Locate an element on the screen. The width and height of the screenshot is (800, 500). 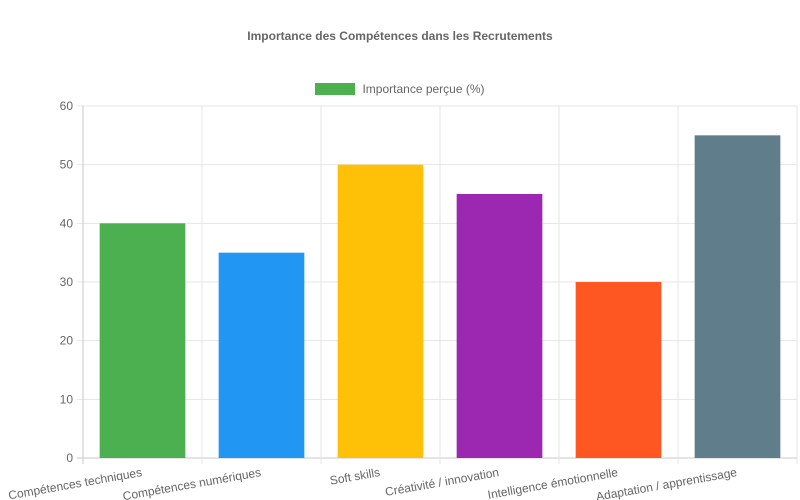
x-tick-label: Compétences numériques is located at coordinates (192, 482).